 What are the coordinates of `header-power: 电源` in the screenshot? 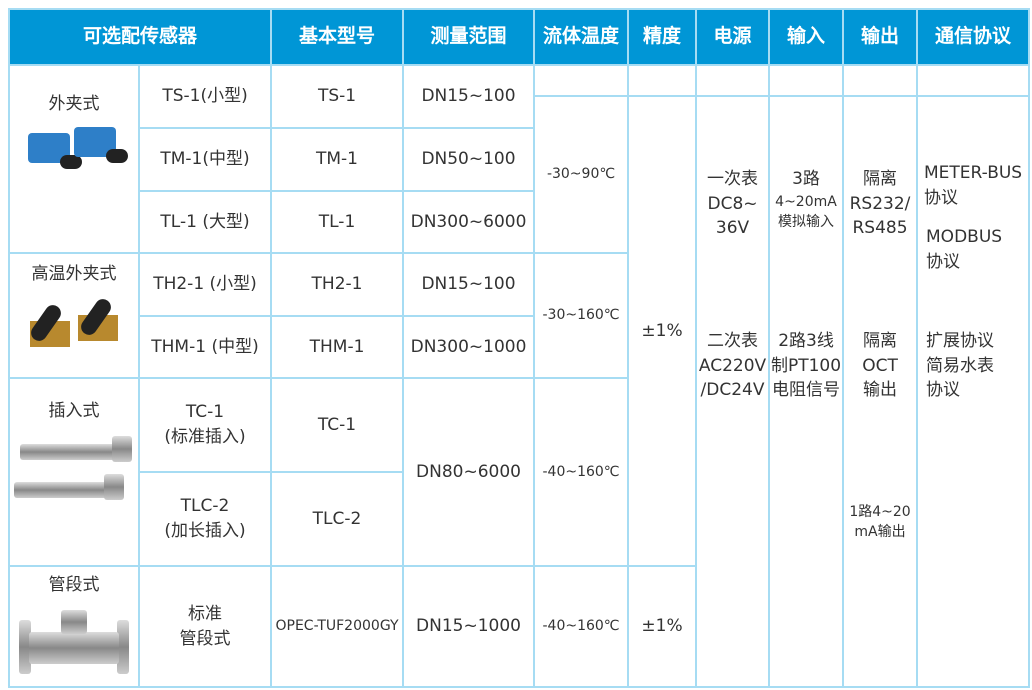 It's located at (733, 37).